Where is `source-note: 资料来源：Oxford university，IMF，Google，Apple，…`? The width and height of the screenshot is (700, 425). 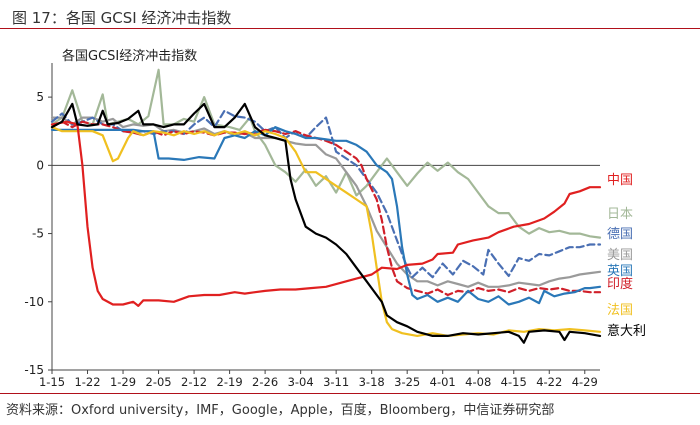
source-note: 资料来源：Oxford university，IMF，Google，Apple，… is located at coordinates (280, 410).